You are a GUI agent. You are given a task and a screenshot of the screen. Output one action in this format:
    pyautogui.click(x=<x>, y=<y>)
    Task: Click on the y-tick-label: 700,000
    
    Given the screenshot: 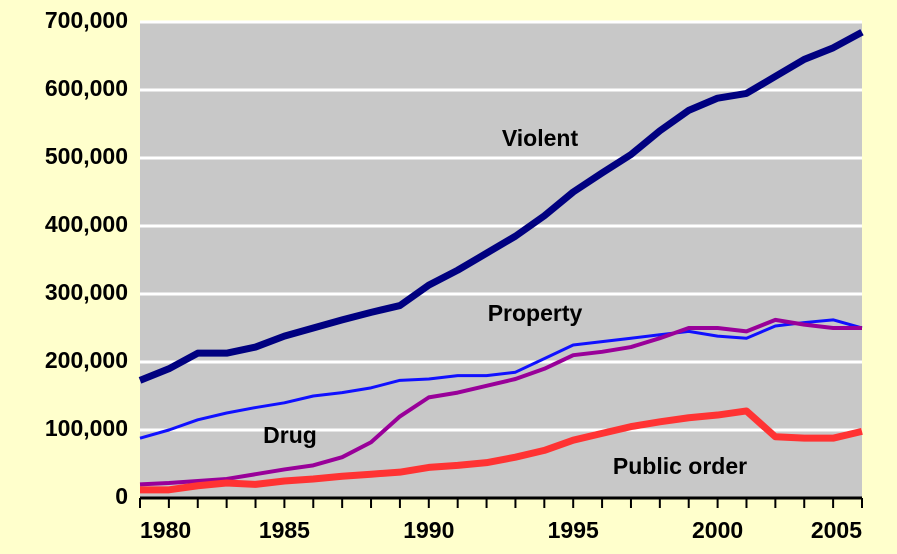 What is the action you would take?
    pyautogui.click(x=86, y=20)
    